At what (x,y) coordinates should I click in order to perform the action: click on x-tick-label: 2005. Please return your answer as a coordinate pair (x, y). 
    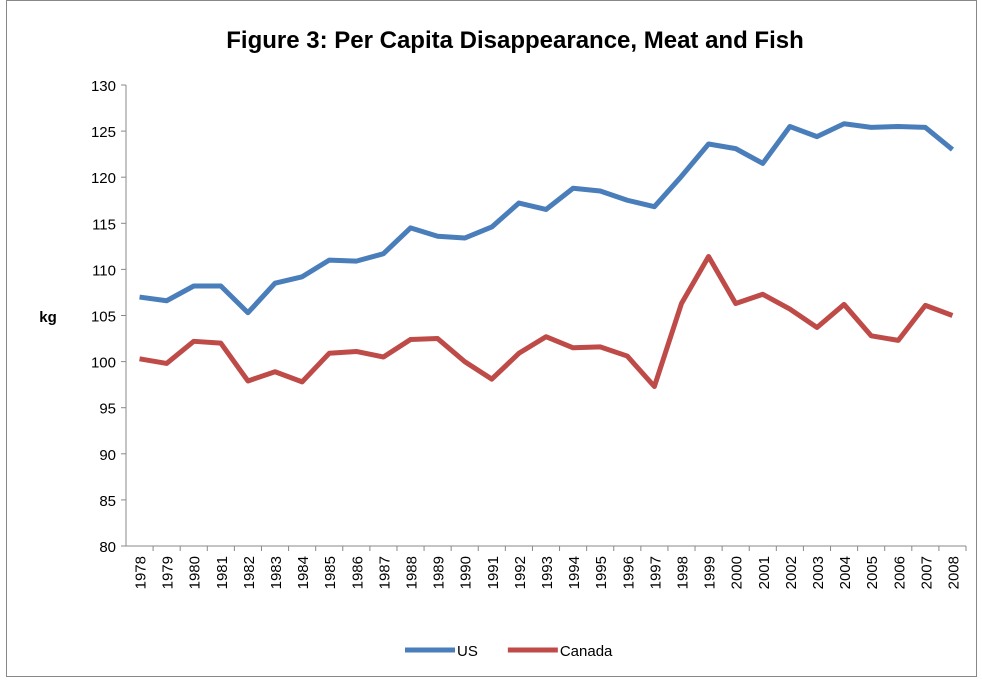
    Looking at the image, I should click on (872, 572).